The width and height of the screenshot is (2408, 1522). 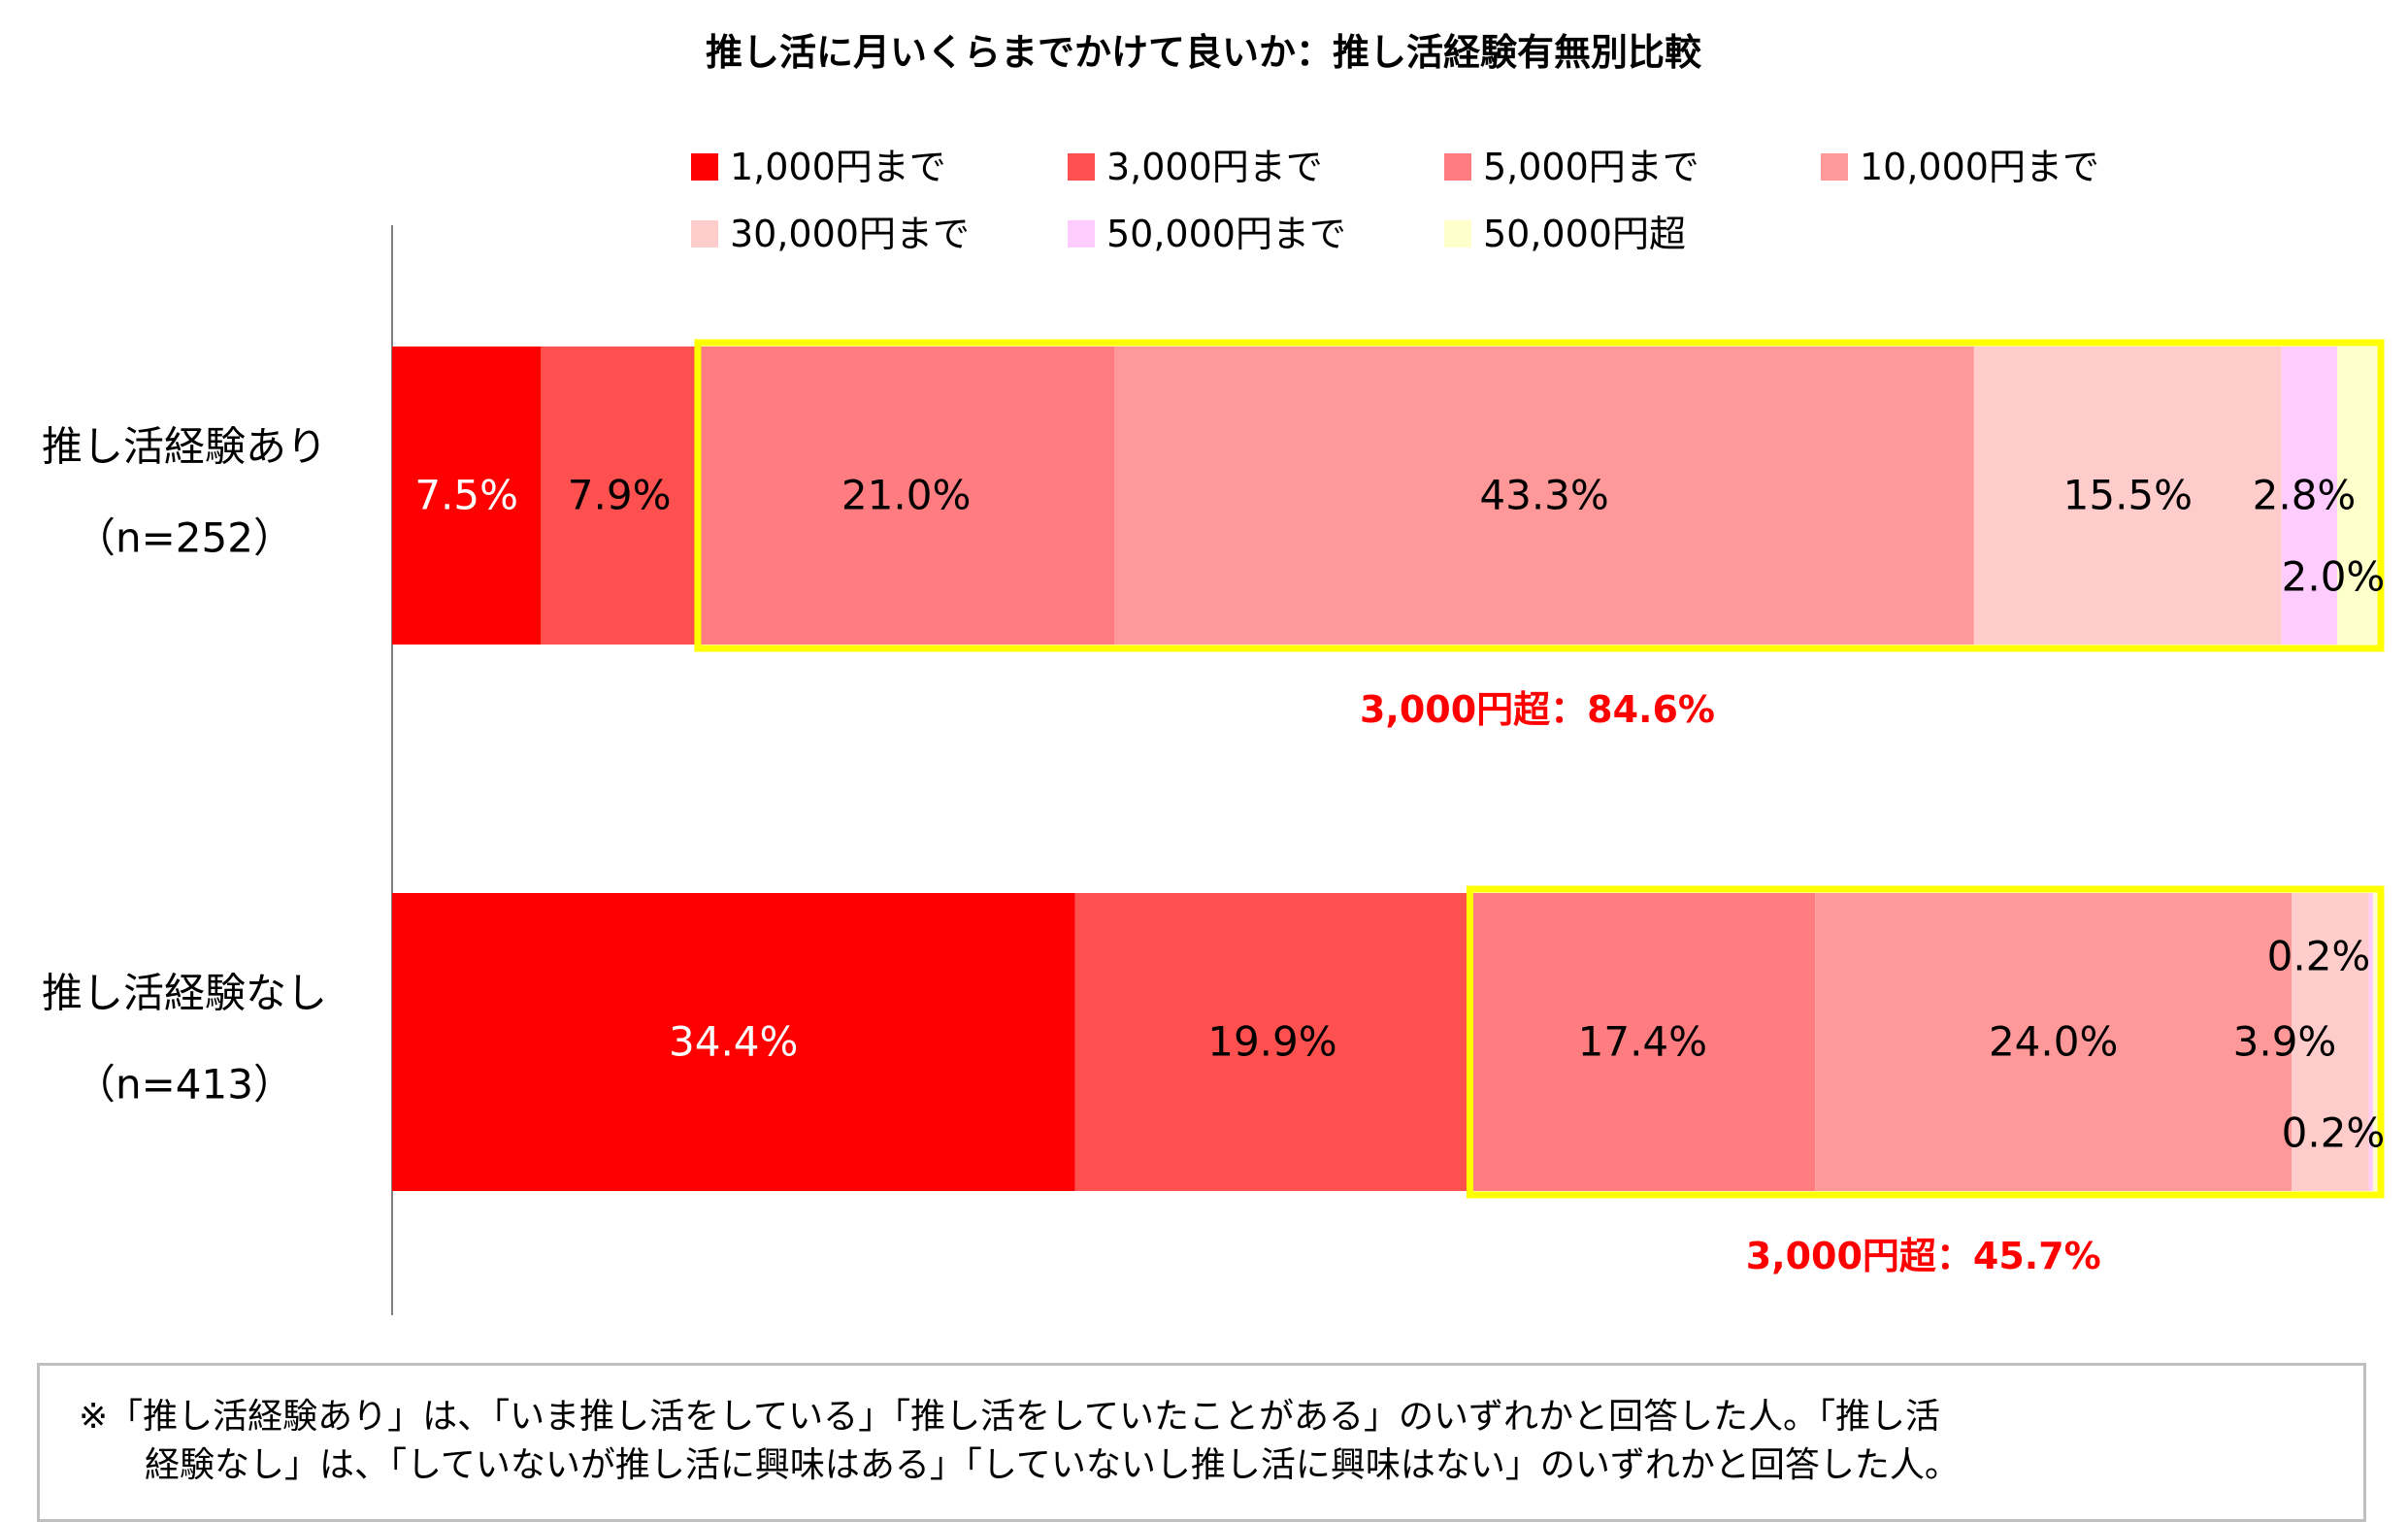 I want to click on data-label: 24.0%, so click(x=2053, y=1042).